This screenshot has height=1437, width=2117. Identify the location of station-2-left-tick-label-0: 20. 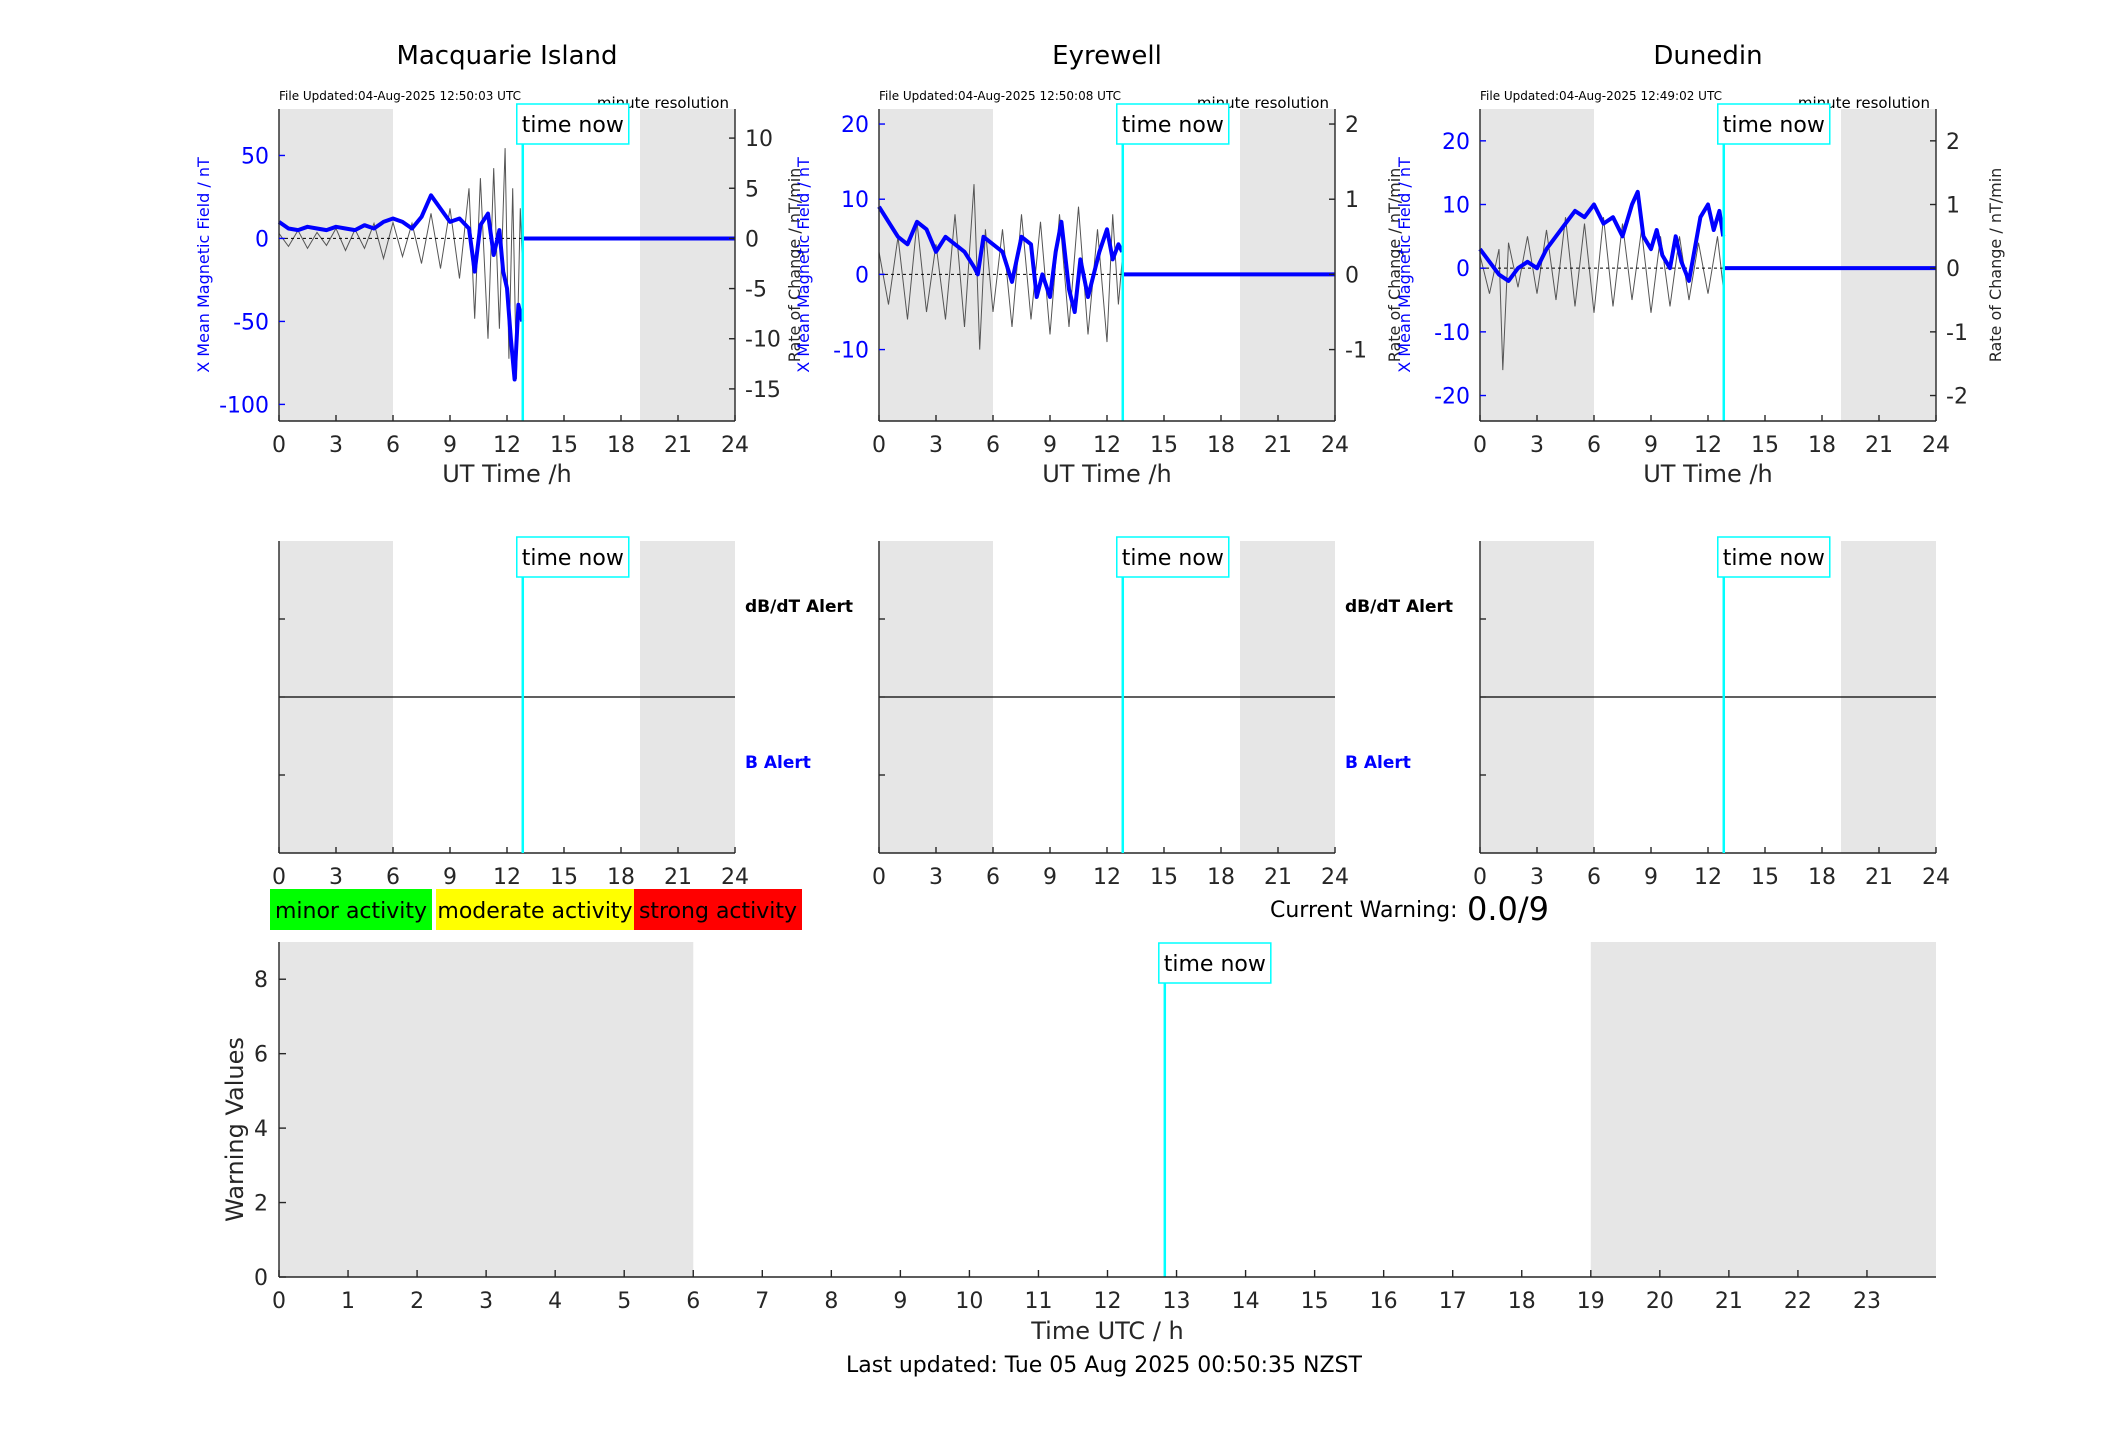
(855, 125).